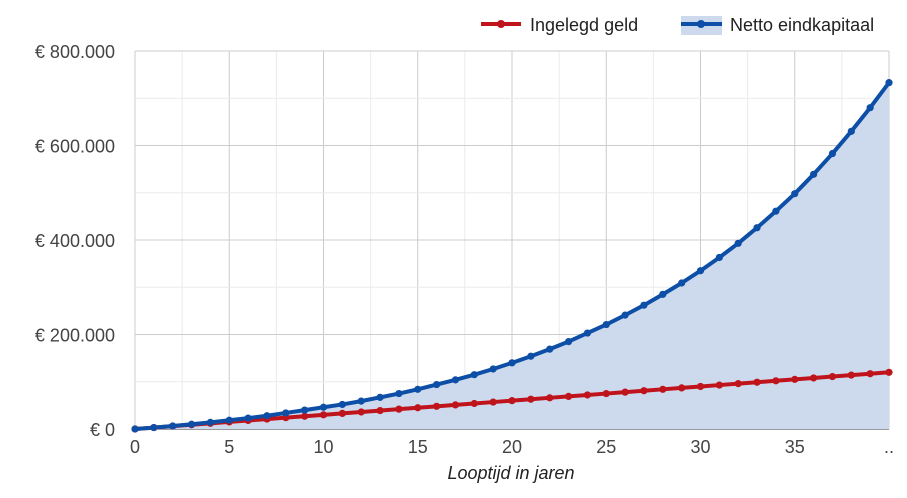 Image resolution: width=907 pixels, height=498 pixels. I want to click on x-tick-label: 30, so click(700, 447).